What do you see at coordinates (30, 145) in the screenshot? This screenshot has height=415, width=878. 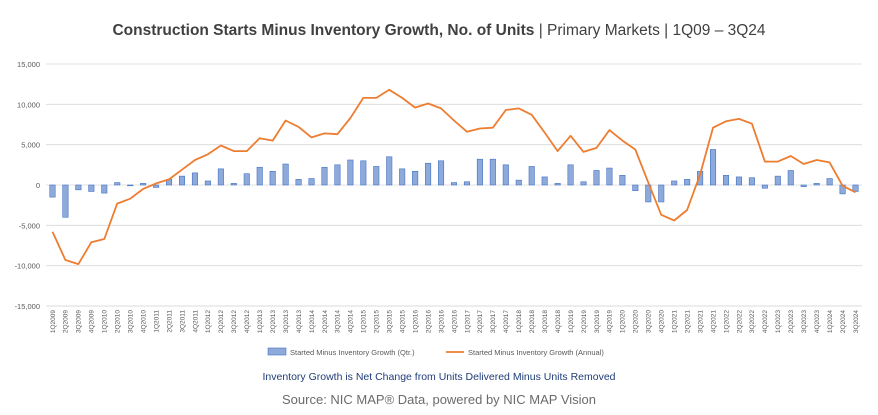 I see `y-tick-label: 5,000` at bounding box center [30, 145].